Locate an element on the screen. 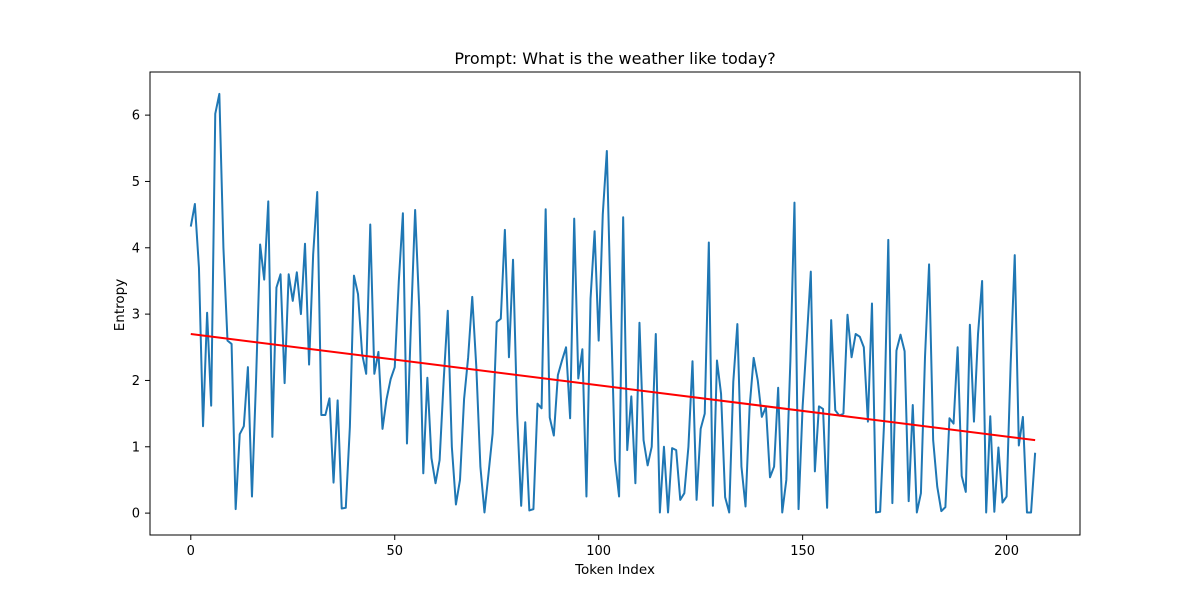 This screenshot has height=600, width=1200. x-tick-label: 150 is located at coordinates (802, 551).